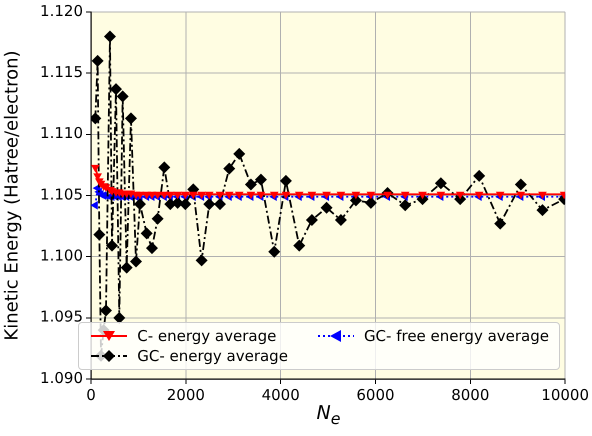 Image resolution: width=592 pixels, height=436 pixels. I want to click on legend-label: GC- energy average, so click(212, 356).